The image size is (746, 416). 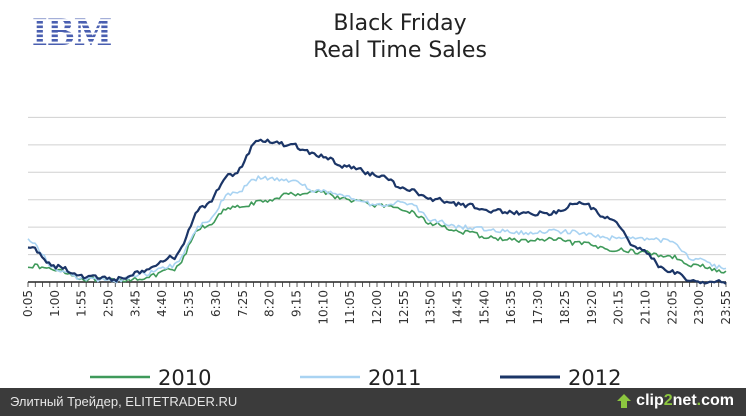 What do you see at coordinates (668, 400) in the screenshot?
I see `brand-num: 2` at bounding box center [668, 400].